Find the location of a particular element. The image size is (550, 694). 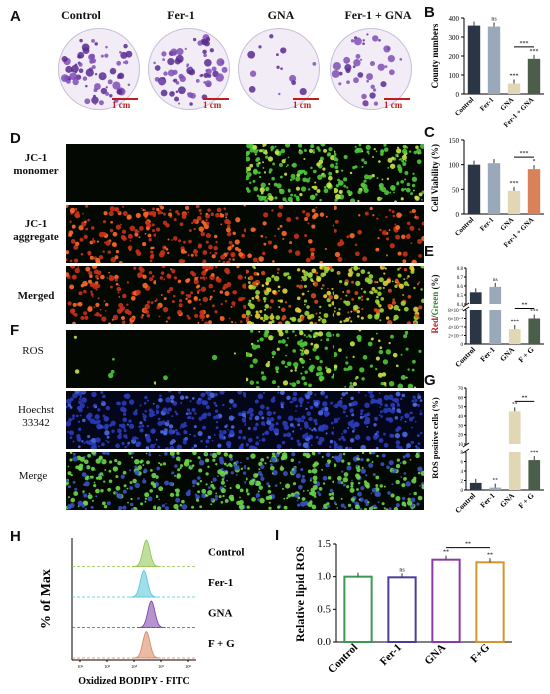

y-tick-label: 8 is located at coordinates (462, 453).